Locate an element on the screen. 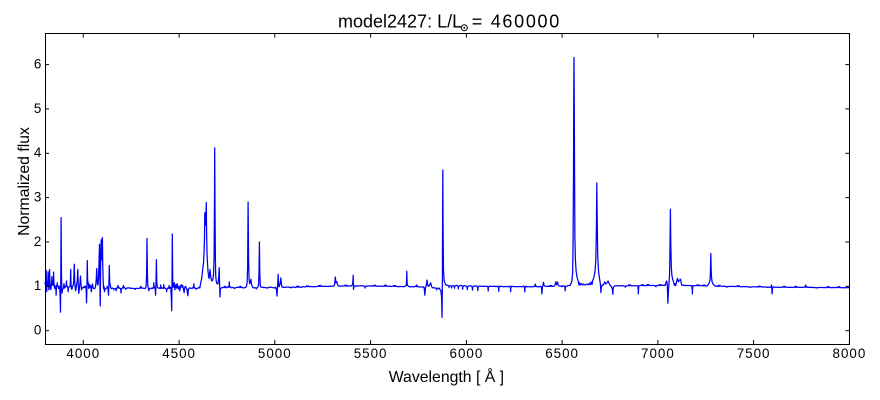 Image resolution: width=880 pixels, height=400 pixels. svg-text: 5000 is located at coordinates (275, 353).